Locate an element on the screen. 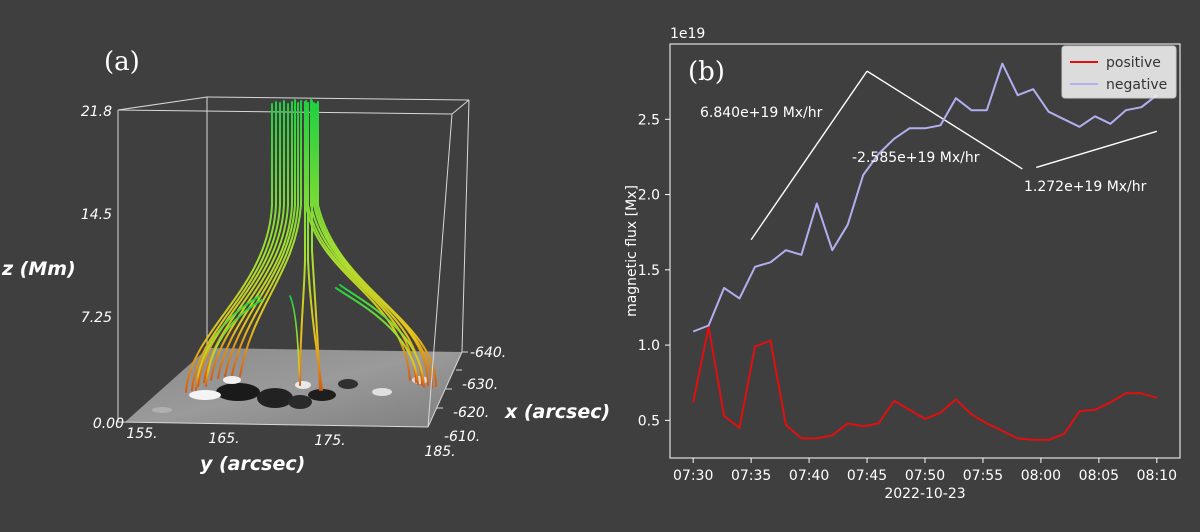 The height and width of the screenshot is (532, 1200). y-tick-label: 165. is located at coordinates (223, 439).